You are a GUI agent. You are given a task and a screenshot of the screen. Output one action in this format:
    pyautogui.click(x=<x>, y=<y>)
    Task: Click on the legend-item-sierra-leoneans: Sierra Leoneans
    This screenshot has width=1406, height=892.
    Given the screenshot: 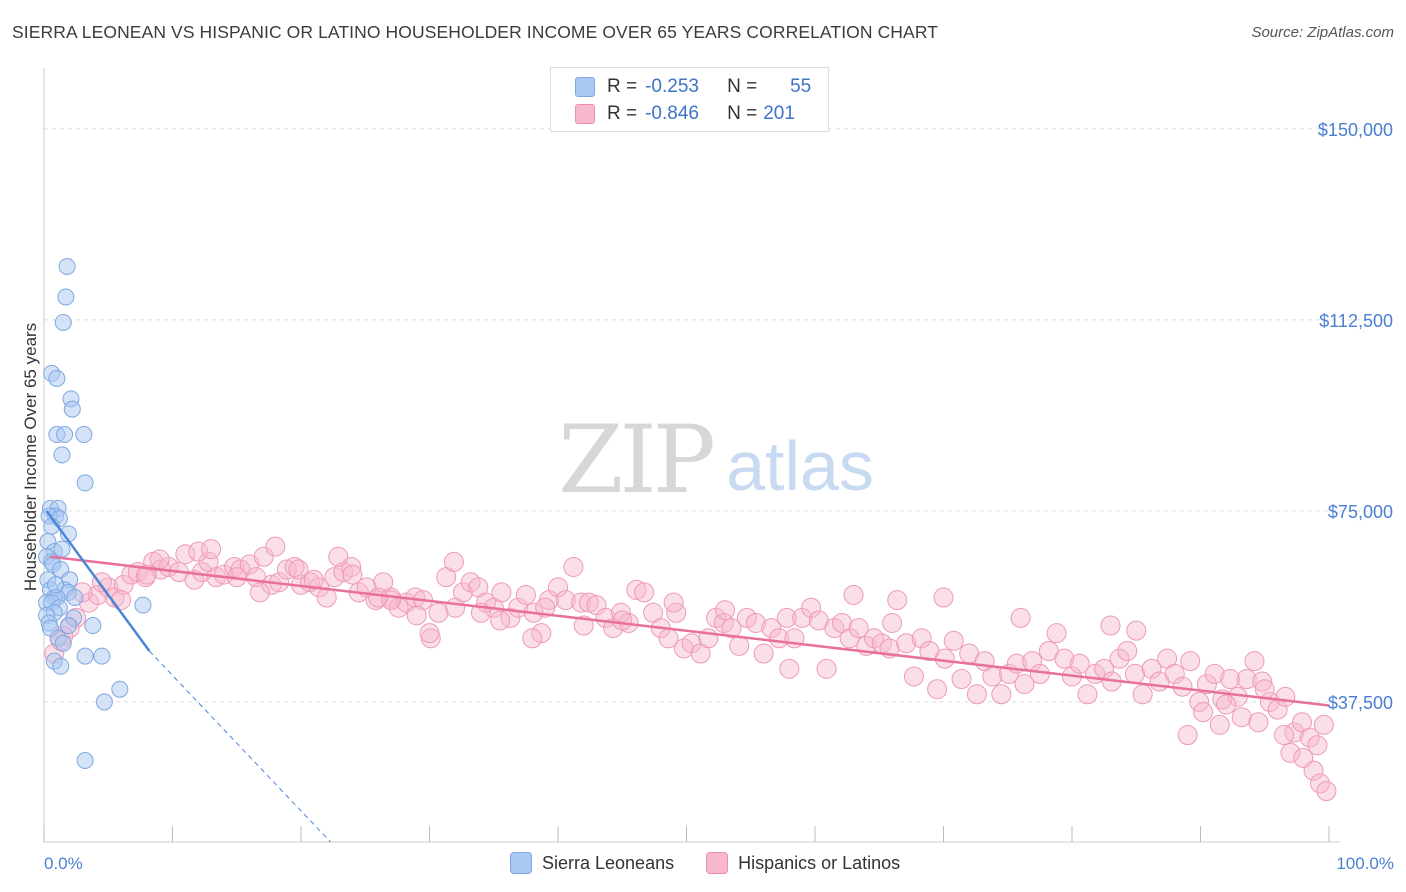 What is the action you would take?
    pyautogui.click(x=592, y=863)
    